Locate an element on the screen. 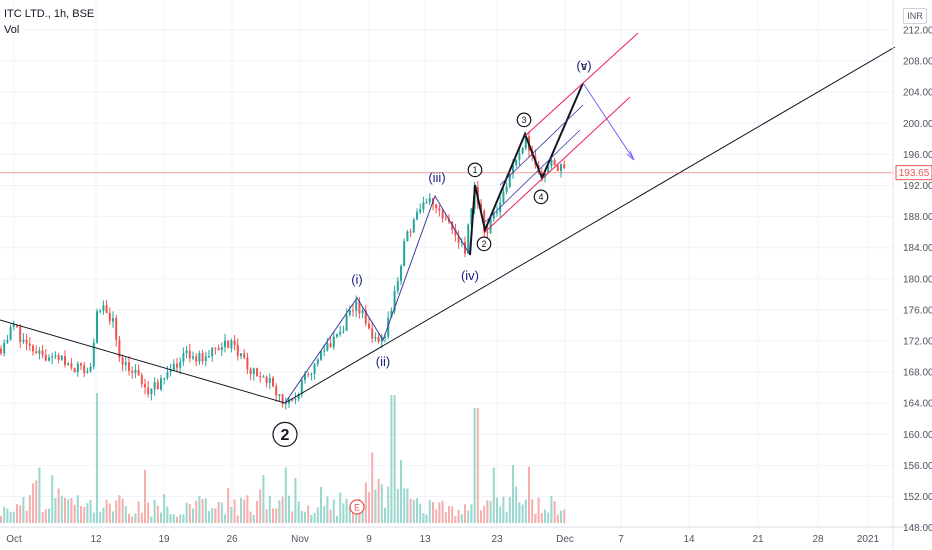  last-price-tag: 193.65 is located at coordinates (913, 173).